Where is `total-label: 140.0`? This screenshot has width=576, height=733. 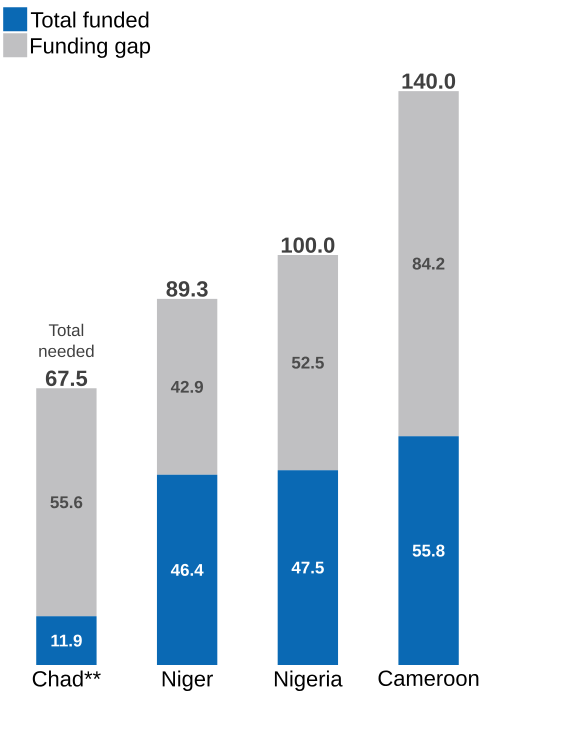
total-label: 140.0 is located at coordinates (428, 81).